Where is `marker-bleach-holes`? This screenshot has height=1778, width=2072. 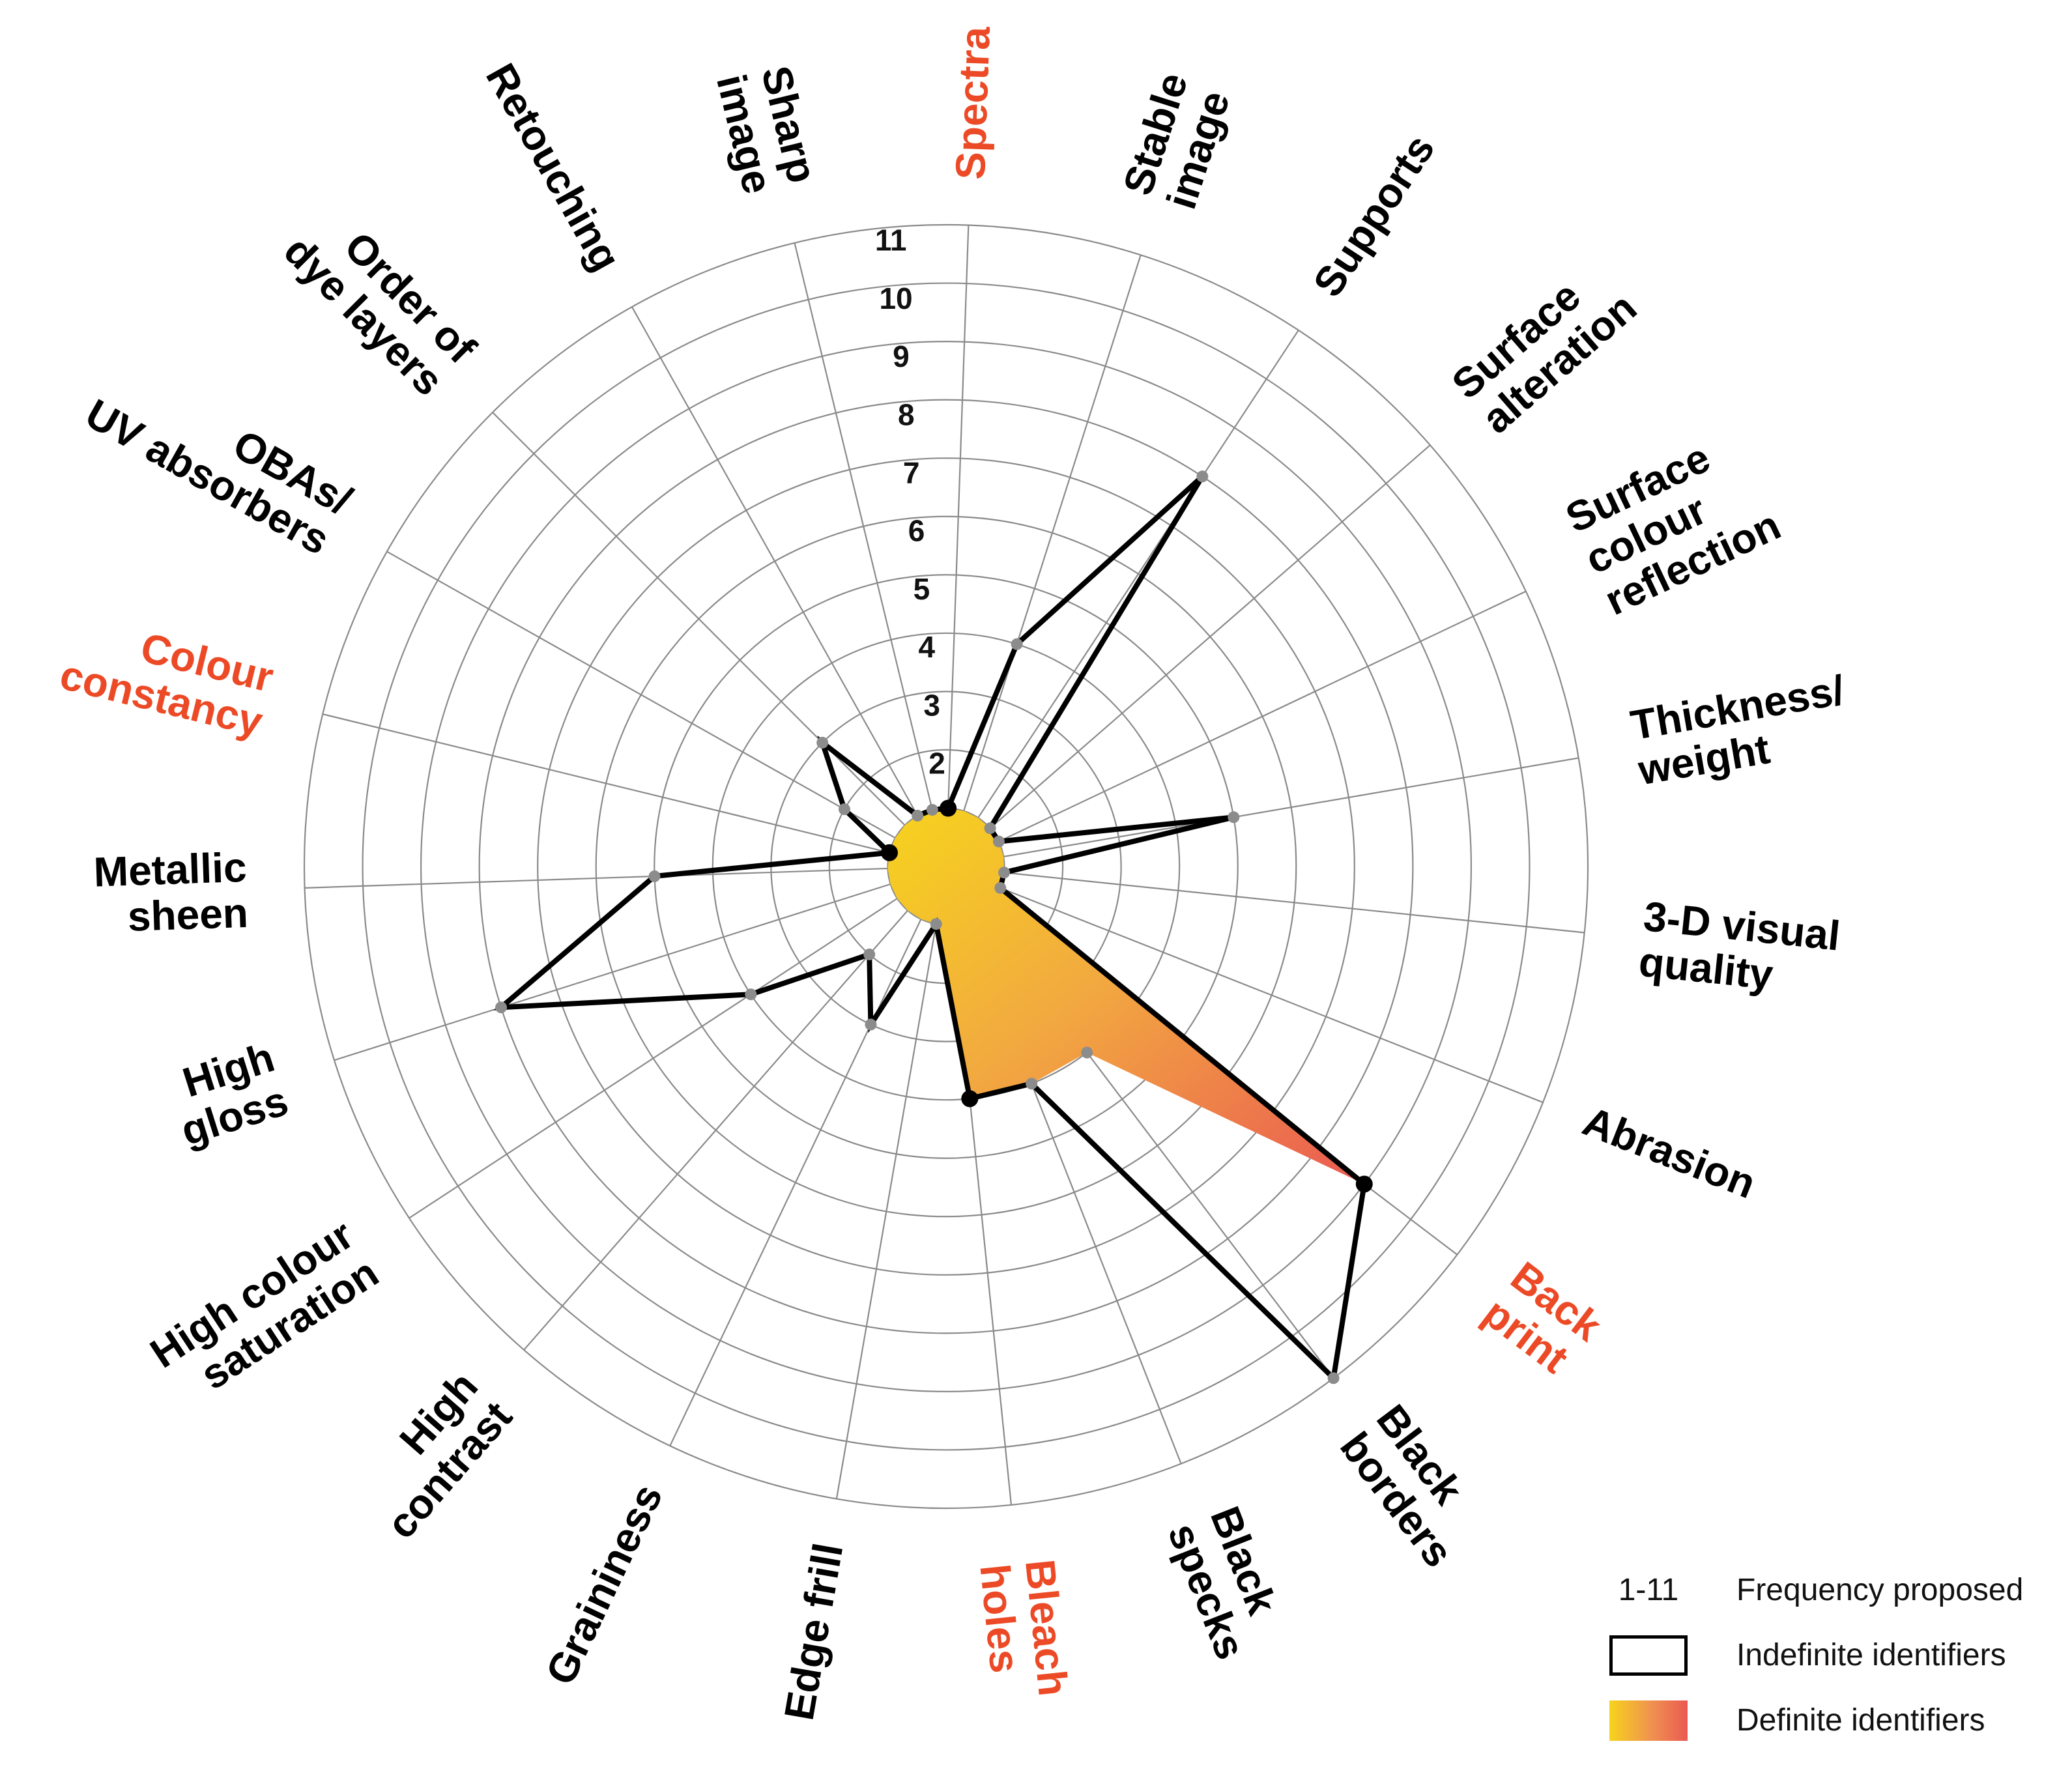 marker-bleach-holes is located at coordinates (970, 1099).